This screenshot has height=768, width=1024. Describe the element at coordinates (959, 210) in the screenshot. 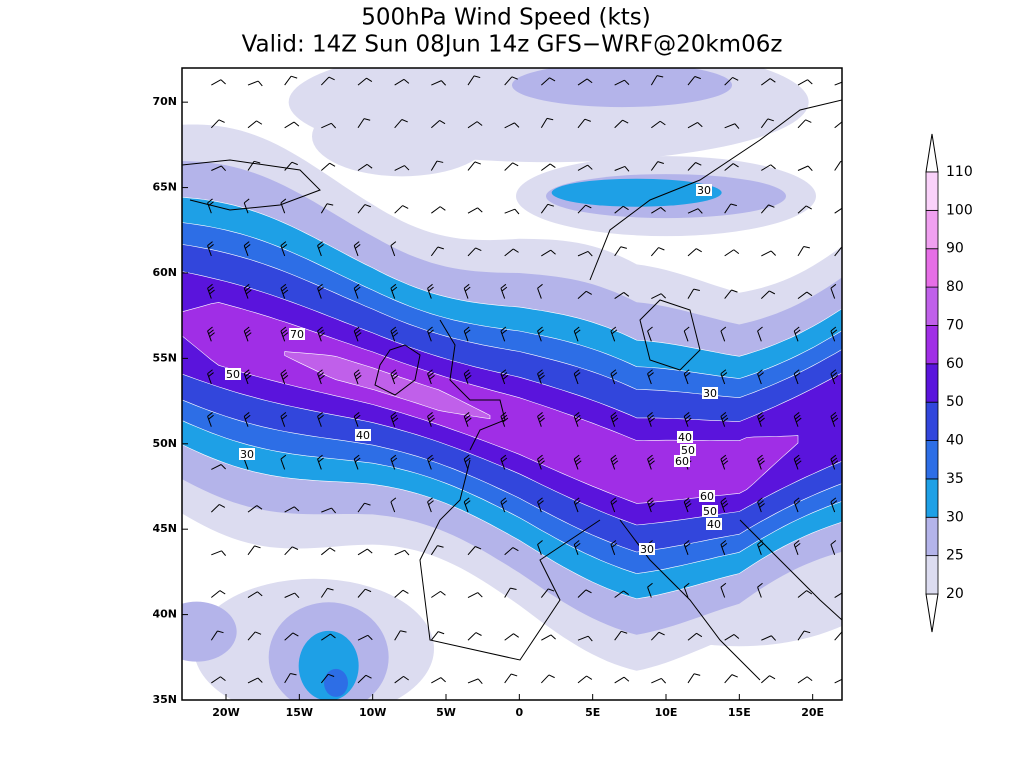

I see `colorbar-label: 100` at that location.